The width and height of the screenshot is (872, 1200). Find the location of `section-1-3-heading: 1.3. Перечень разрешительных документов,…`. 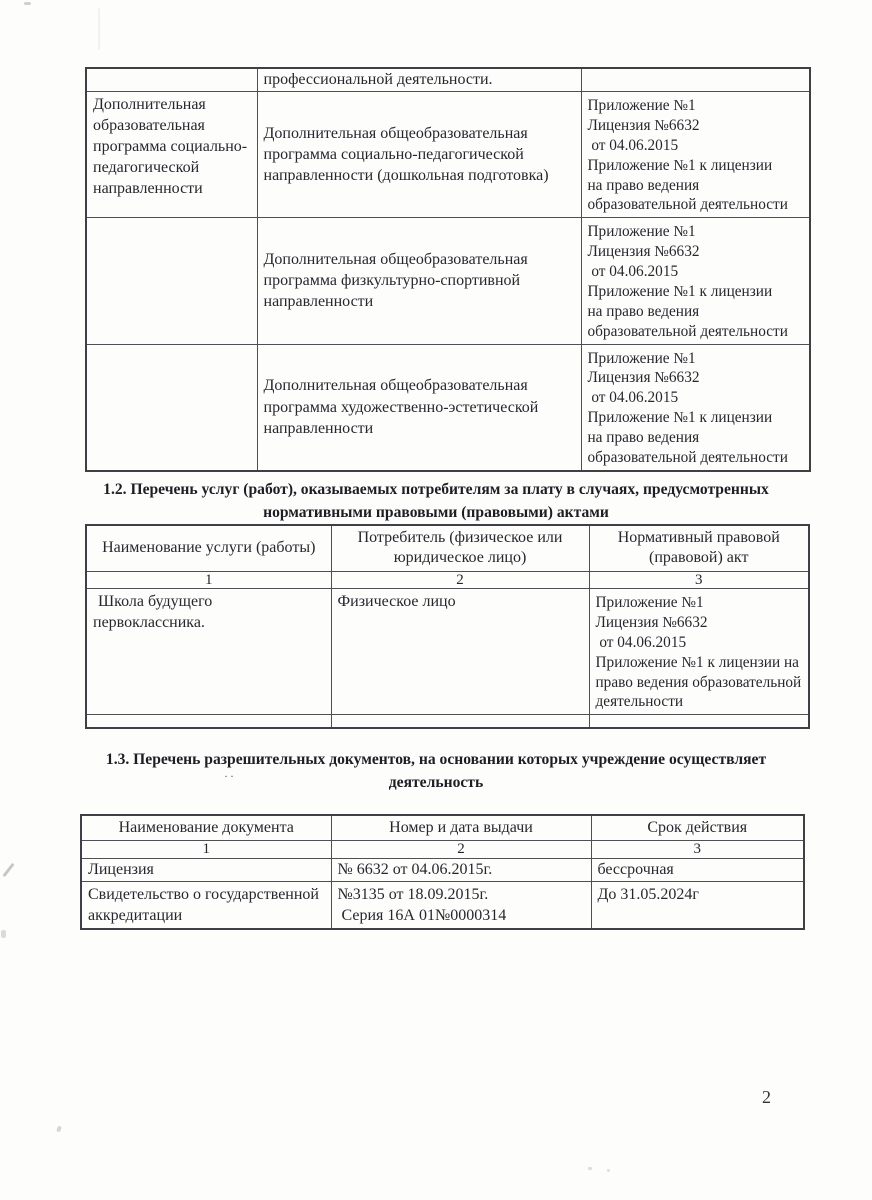

section-1-3-heading: 1.3. Перечень разрешительных документов,… is located at coordinates (436, 771).